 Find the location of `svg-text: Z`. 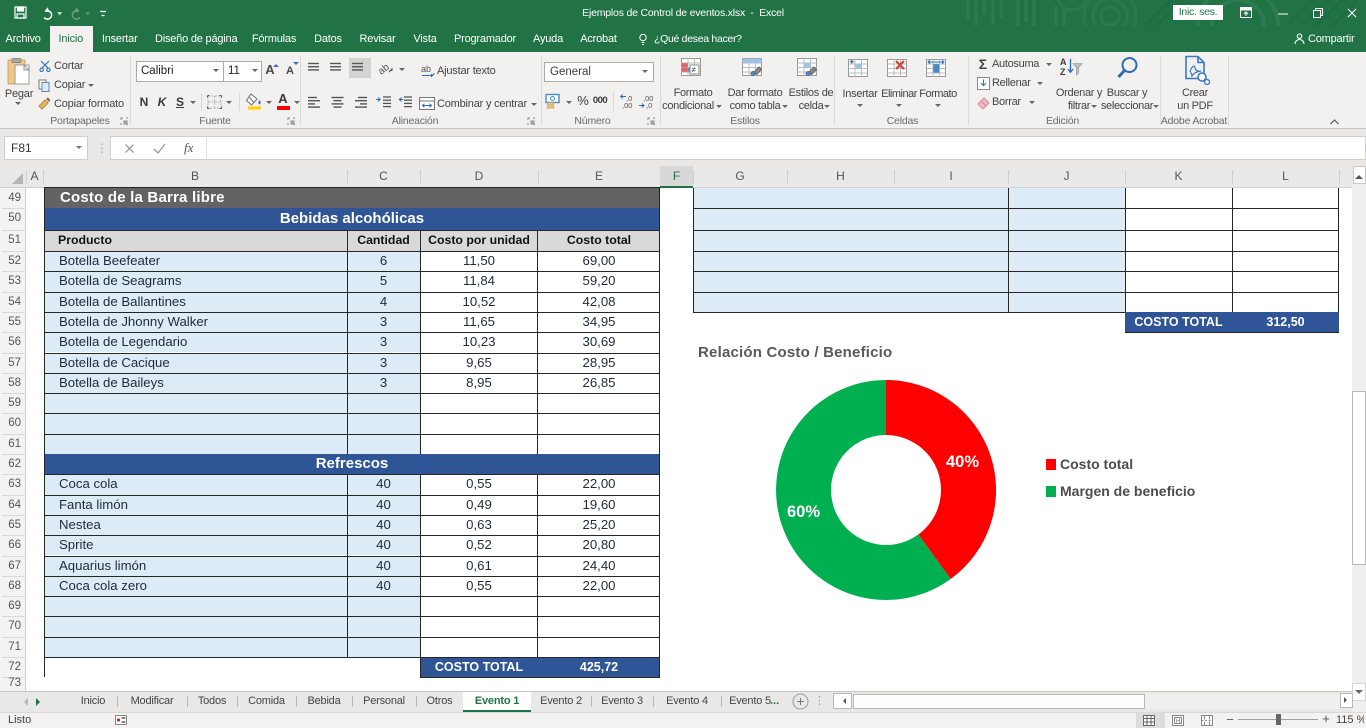

svg-text: Z is located at coordinates (1063, 72).